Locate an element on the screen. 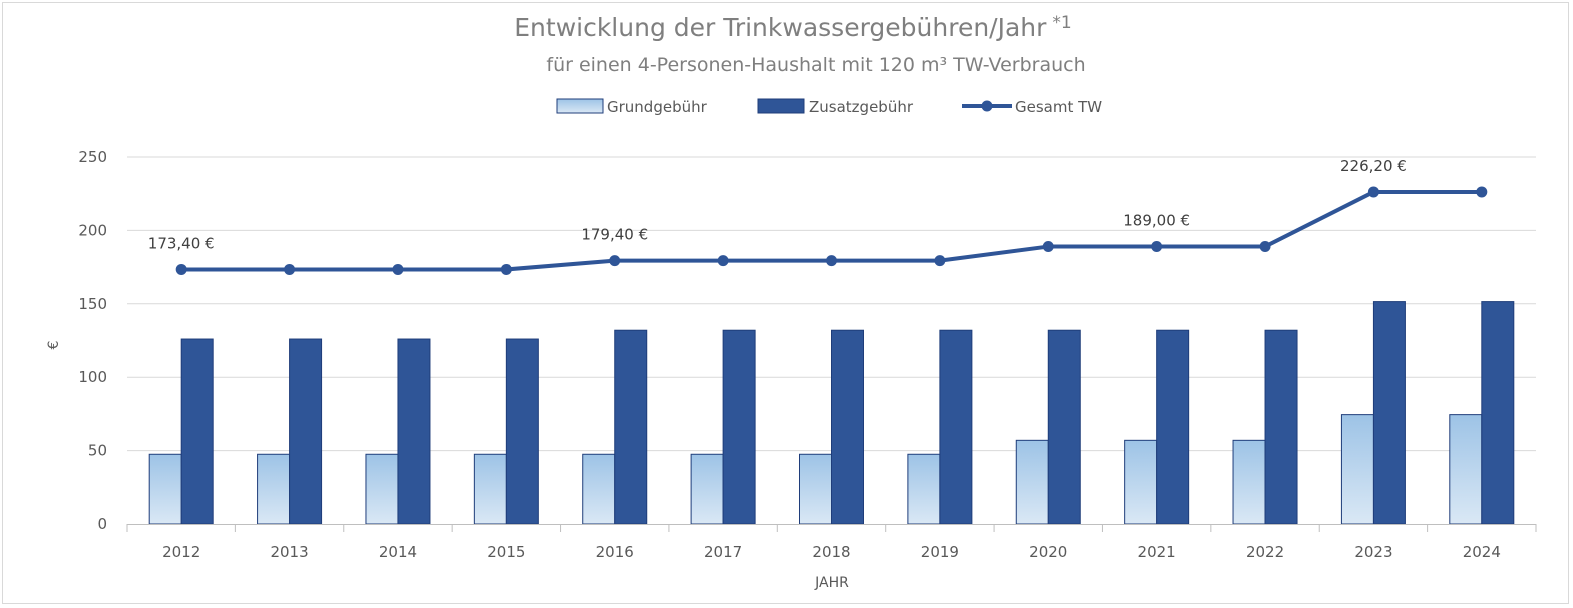 This screenshot has width=1573, height=608. total-line is located at coordinates (831, 230).